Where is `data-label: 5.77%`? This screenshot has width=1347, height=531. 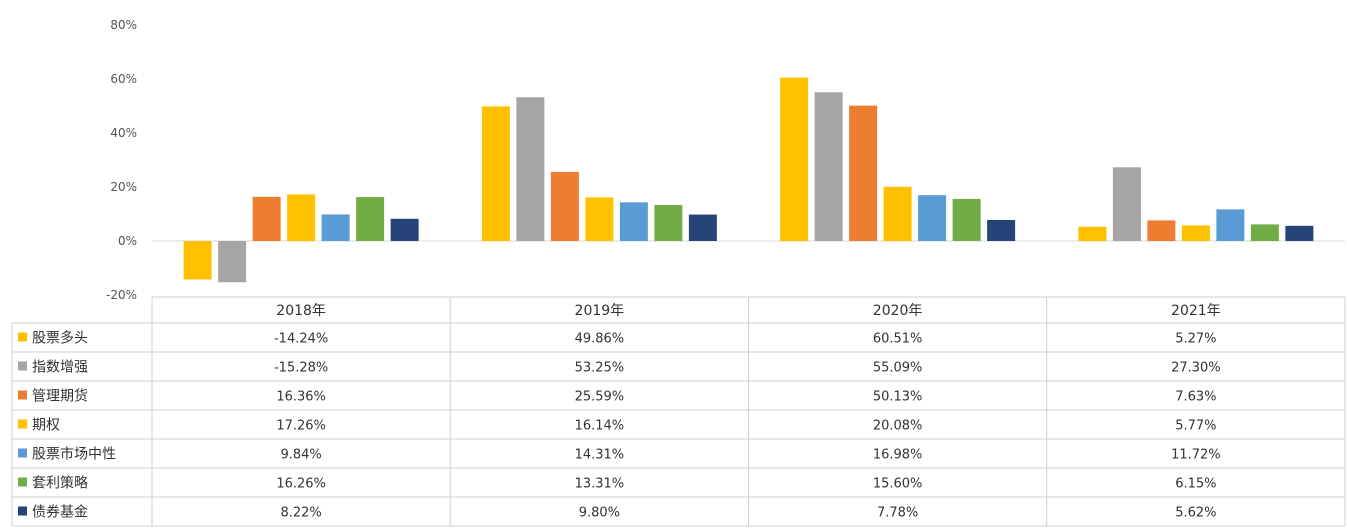 data-label: 5.77% is located at coordinates (1195, 426).